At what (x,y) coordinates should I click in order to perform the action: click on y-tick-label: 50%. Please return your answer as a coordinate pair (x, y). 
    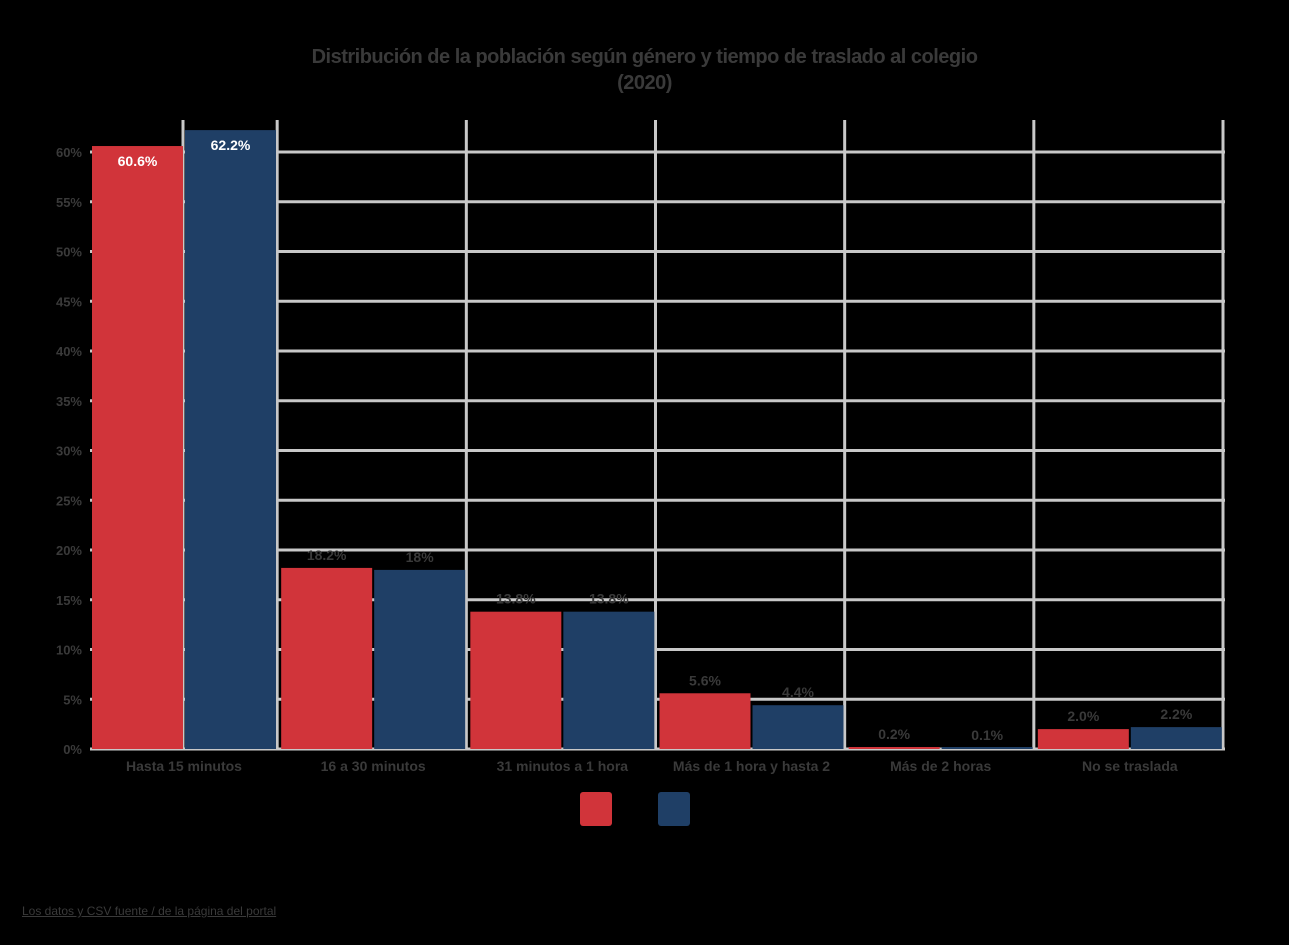
    Looking at the image, I should click on (69, 252).